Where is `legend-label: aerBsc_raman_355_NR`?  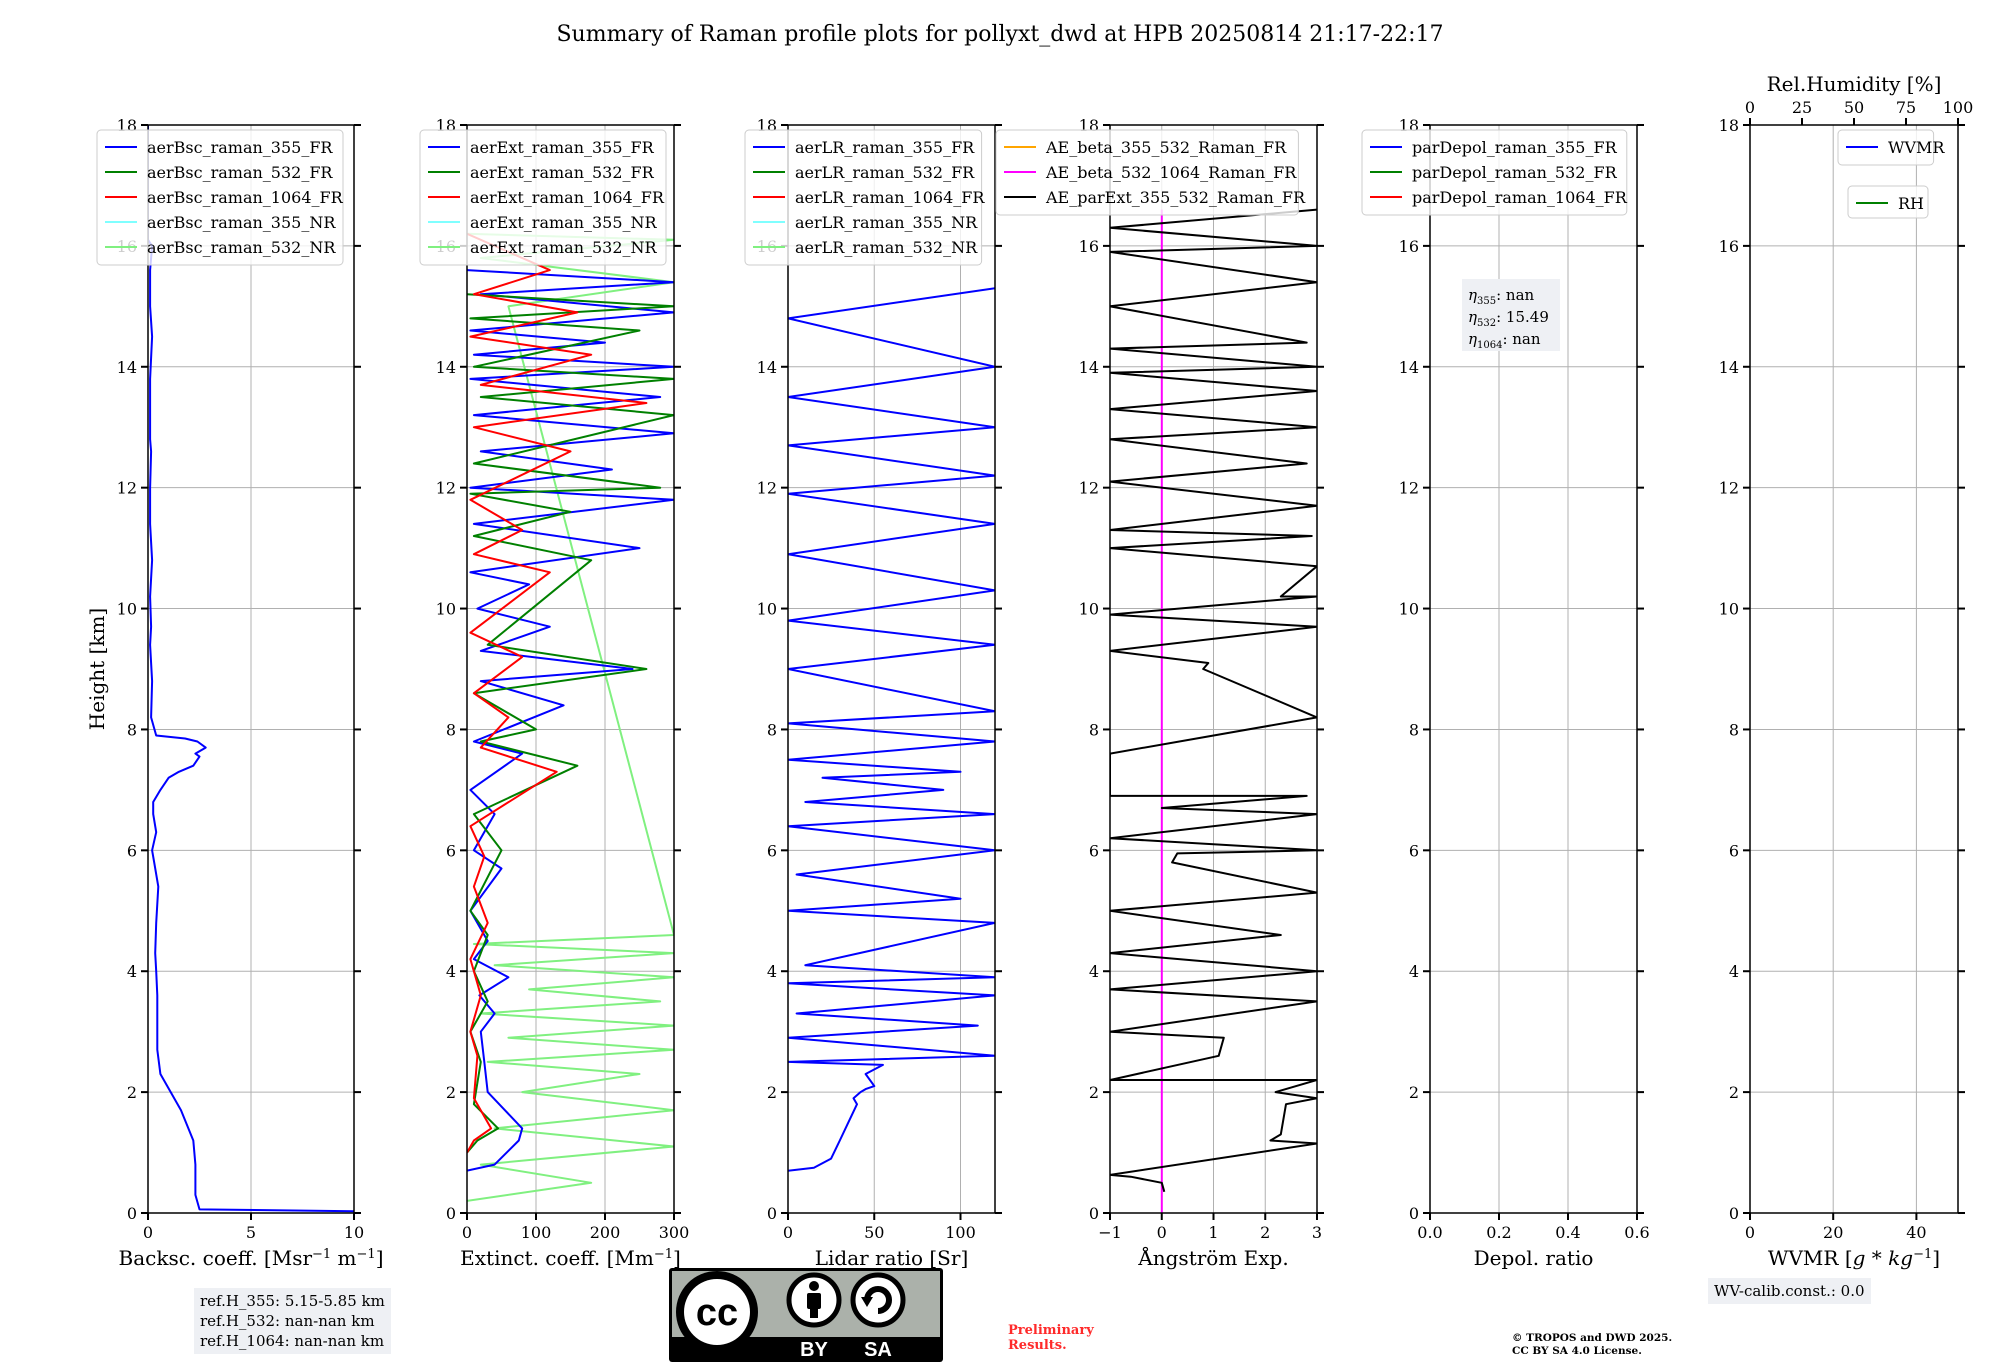
legend-label: aerBsc_raman_355_NR is located at coordinates (241, 222).